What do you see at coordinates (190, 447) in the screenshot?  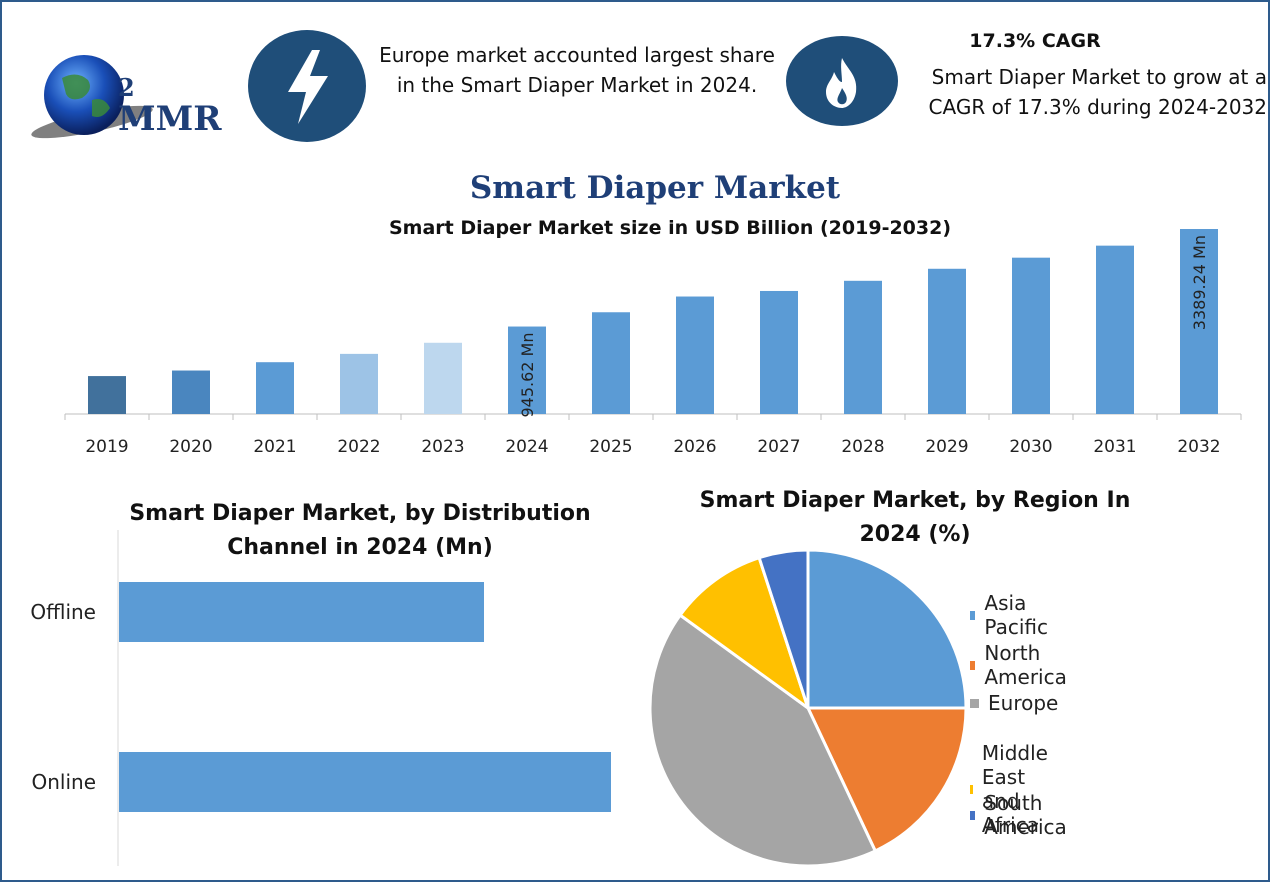 I see `x-tick-label-2020: 2020` at bounding box center [190, 447].